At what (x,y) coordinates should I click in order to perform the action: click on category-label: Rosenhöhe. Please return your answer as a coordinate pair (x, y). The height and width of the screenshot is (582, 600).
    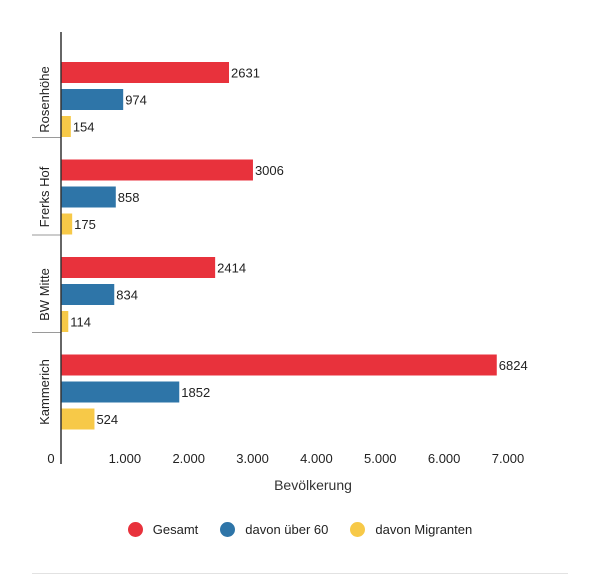
    Looking at the image, I should click on (44, 99).